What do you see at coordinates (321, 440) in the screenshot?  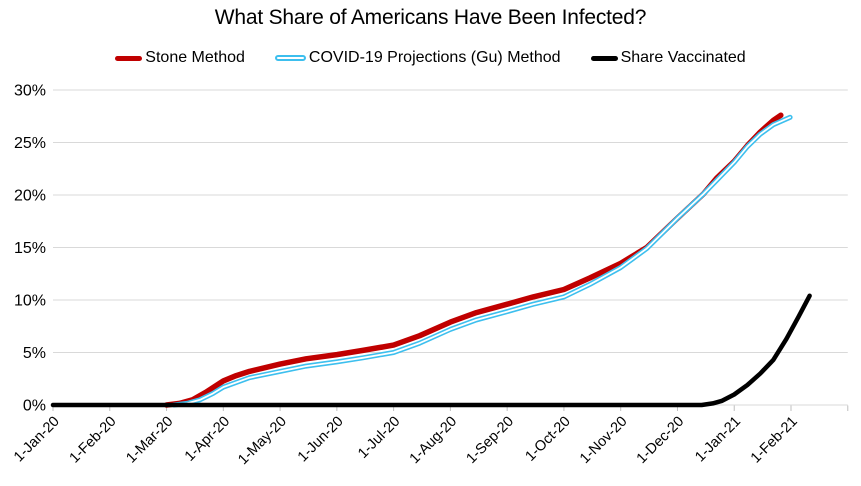 I see `x-axis-tick-label: 1-Jun-20` at bounding box center [321, 440].